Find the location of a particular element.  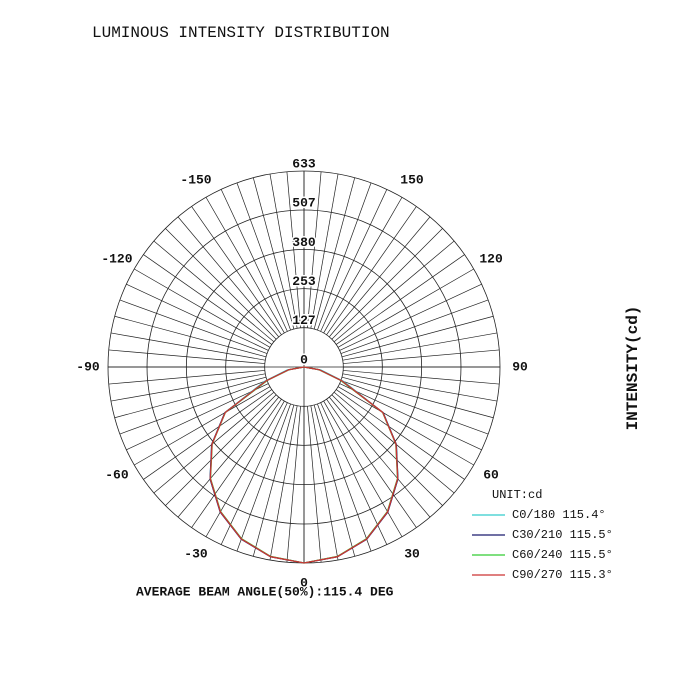

r-tick-label: 0 is located at coordinates (304, 359).